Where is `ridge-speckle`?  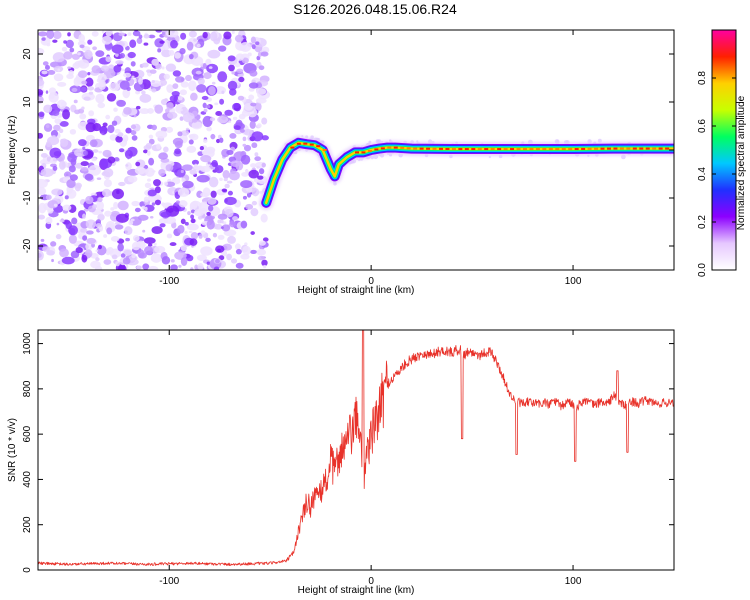
ridge-speckle is located at coordinates (359, 160).